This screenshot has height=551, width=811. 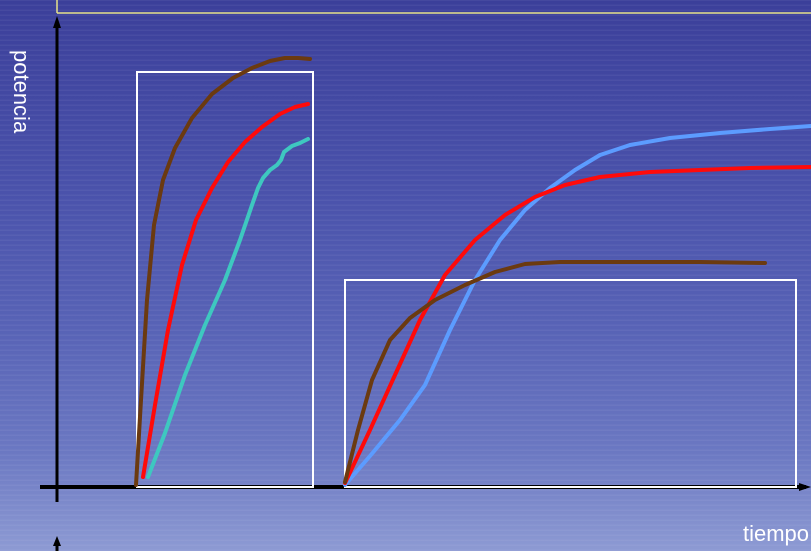 I want to click on left-red-curve, so click(x=225, y=290).